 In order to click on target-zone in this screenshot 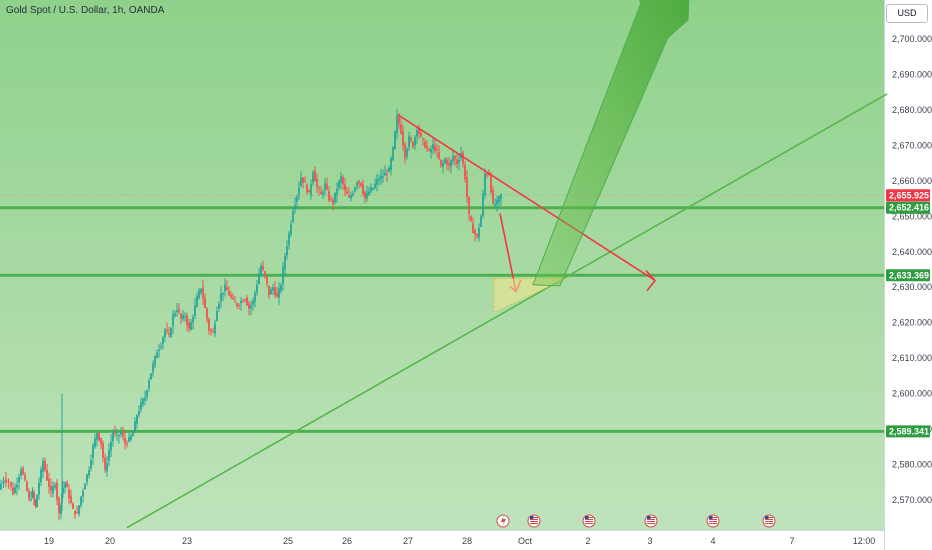, I will do `click(530, 295)`.